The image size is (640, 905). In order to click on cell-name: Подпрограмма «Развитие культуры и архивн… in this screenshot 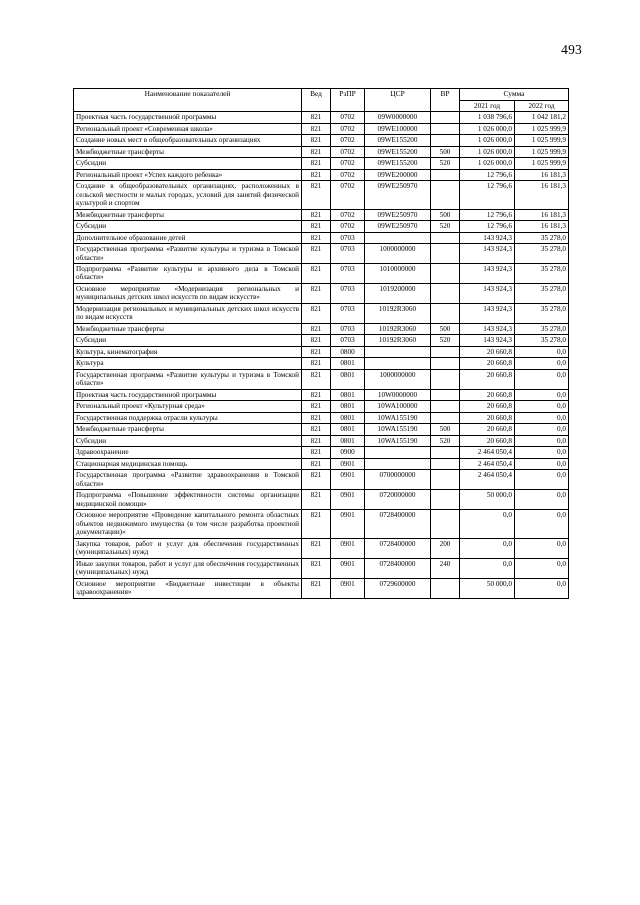, I will do `click(187, 273)`.